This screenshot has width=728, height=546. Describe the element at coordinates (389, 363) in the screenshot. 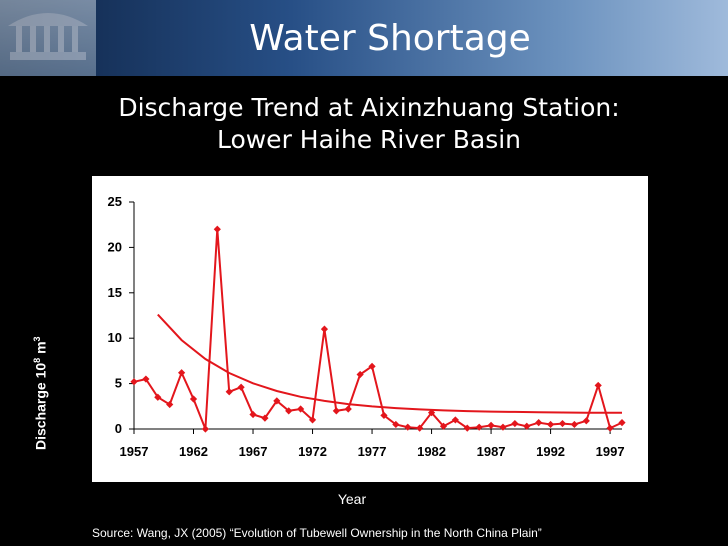

I see `trend-line` at that location.